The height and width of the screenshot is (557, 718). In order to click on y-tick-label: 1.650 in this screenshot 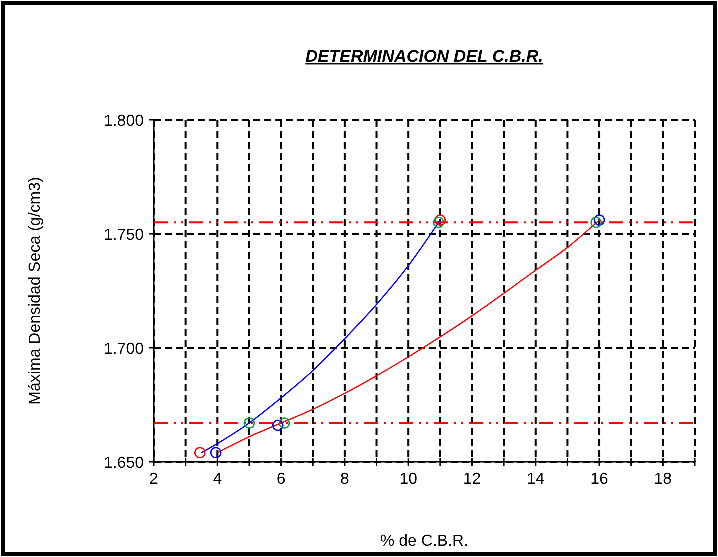, I will do `click(124, 463)`.